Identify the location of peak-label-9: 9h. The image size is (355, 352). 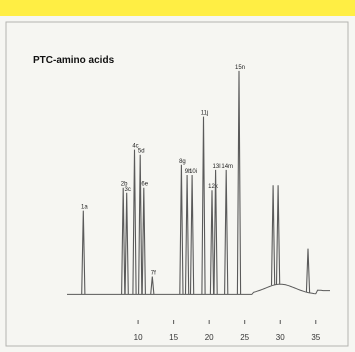
(188, 172).